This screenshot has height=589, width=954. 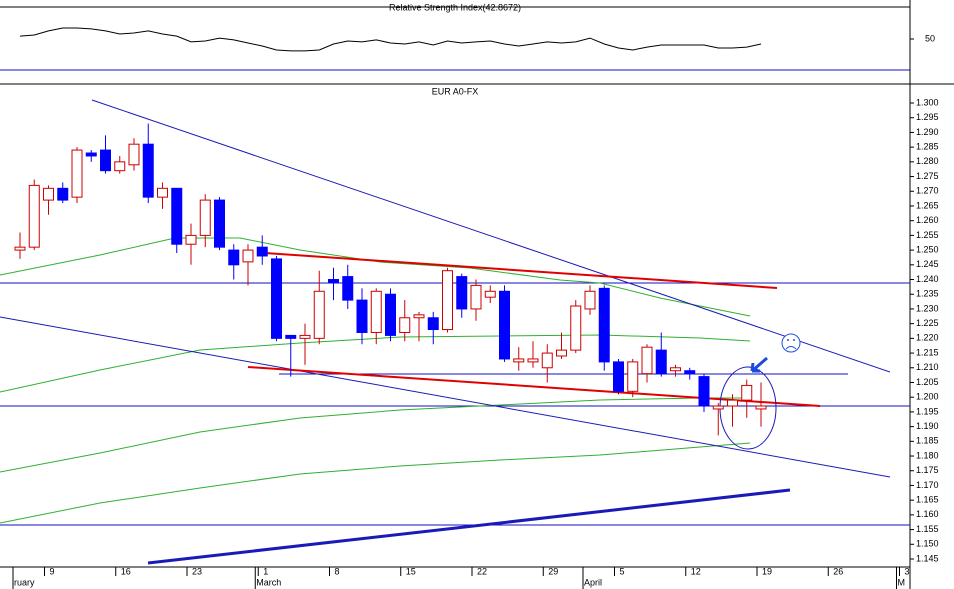 What do you see at coordinates (593, 582) in the screenshot?
I see `month-label: April` at bounding box center [593, 582].